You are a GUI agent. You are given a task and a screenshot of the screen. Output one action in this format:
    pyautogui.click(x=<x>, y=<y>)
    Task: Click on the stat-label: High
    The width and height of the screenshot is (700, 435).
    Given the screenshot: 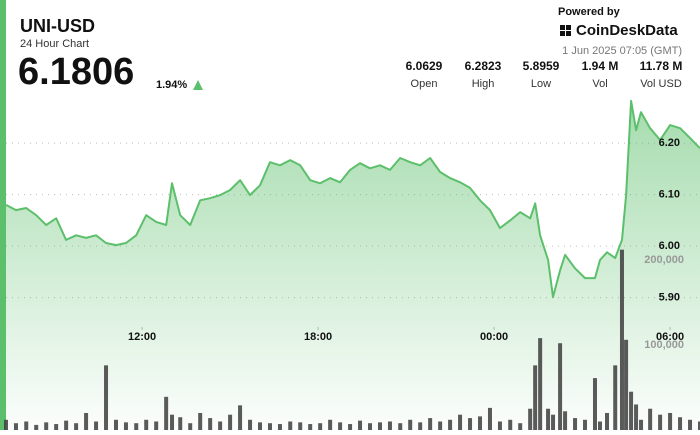 What is the action you would take?
    pyautogui.click(x=483, y=84)
    